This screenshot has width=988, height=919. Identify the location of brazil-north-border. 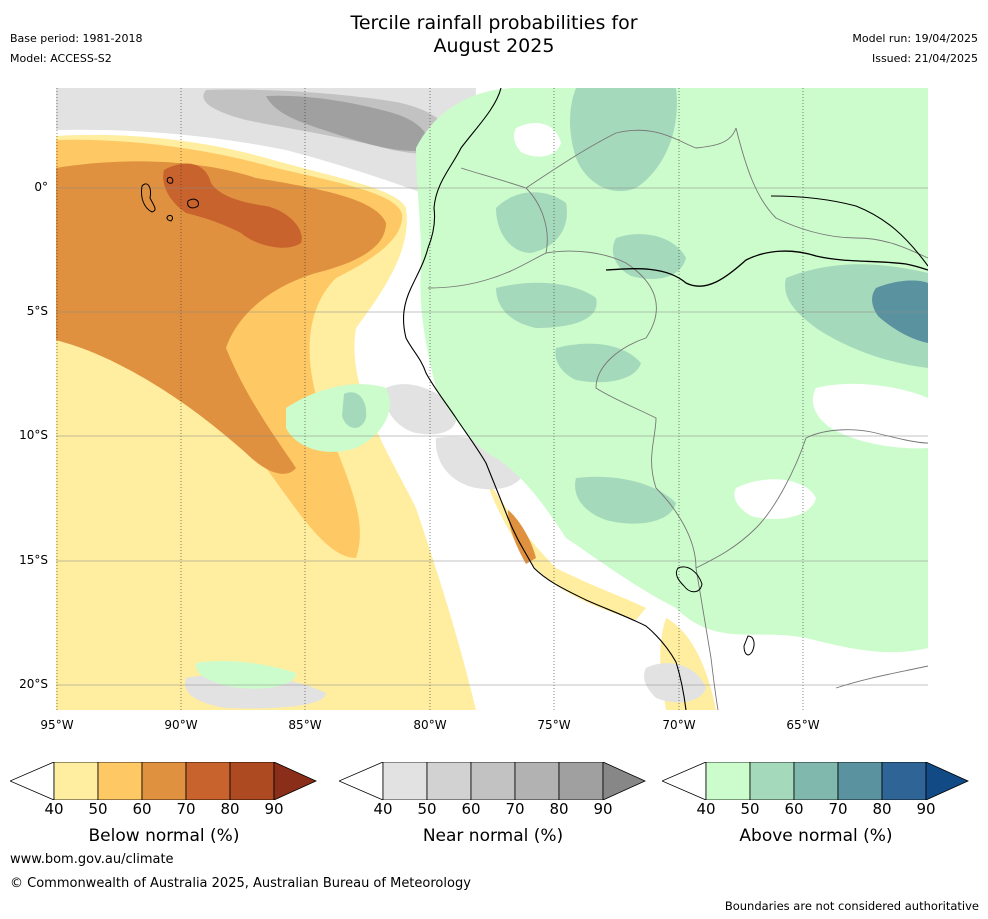
(831, 193).